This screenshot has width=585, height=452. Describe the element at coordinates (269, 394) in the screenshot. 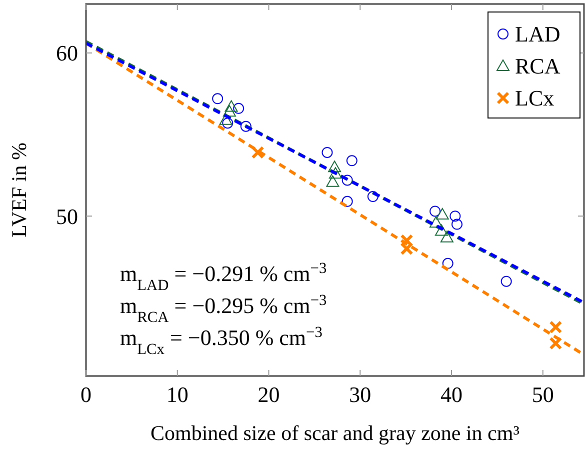

I see `x-tick-label: 20` at that location.